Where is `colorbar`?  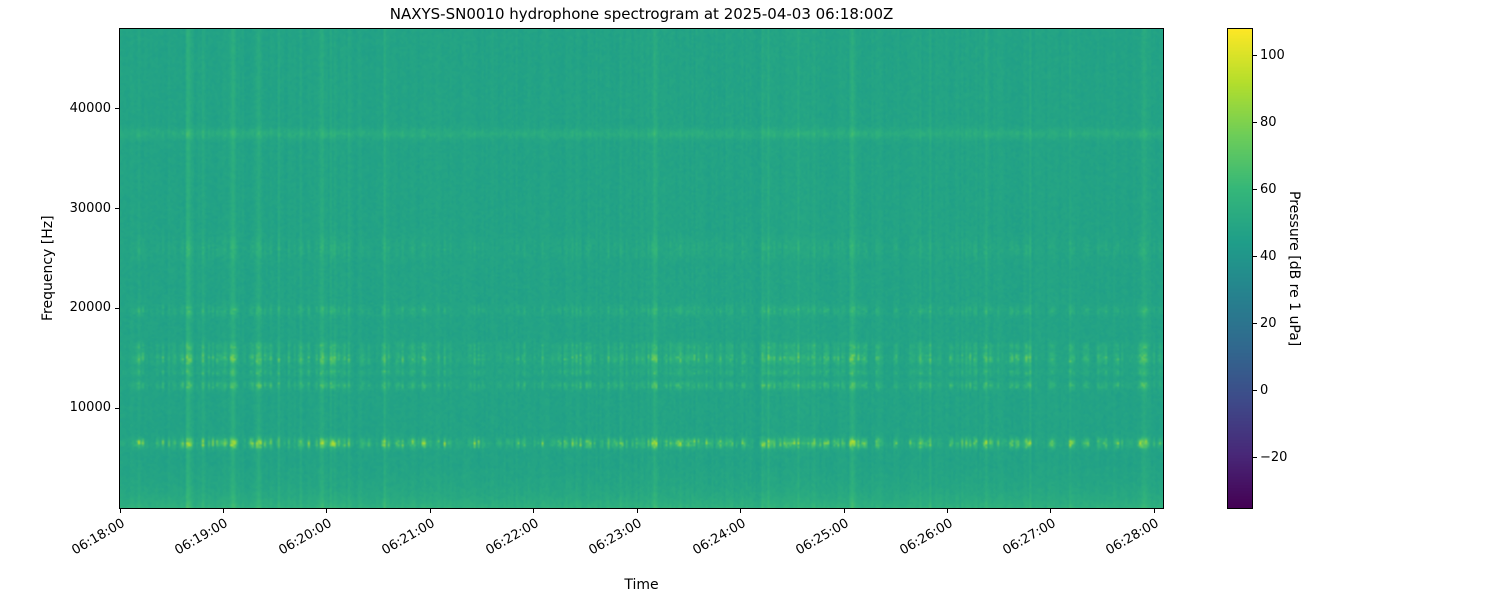
colorbar is located at coordinates (1240, 268).